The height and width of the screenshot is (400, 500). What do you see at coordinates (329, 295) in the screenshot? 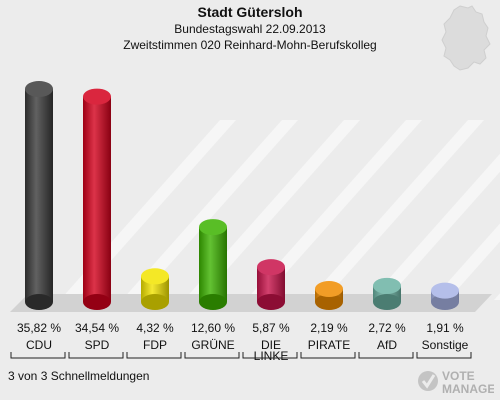
I see `bar-pirate` at bounding box center [329, 295].